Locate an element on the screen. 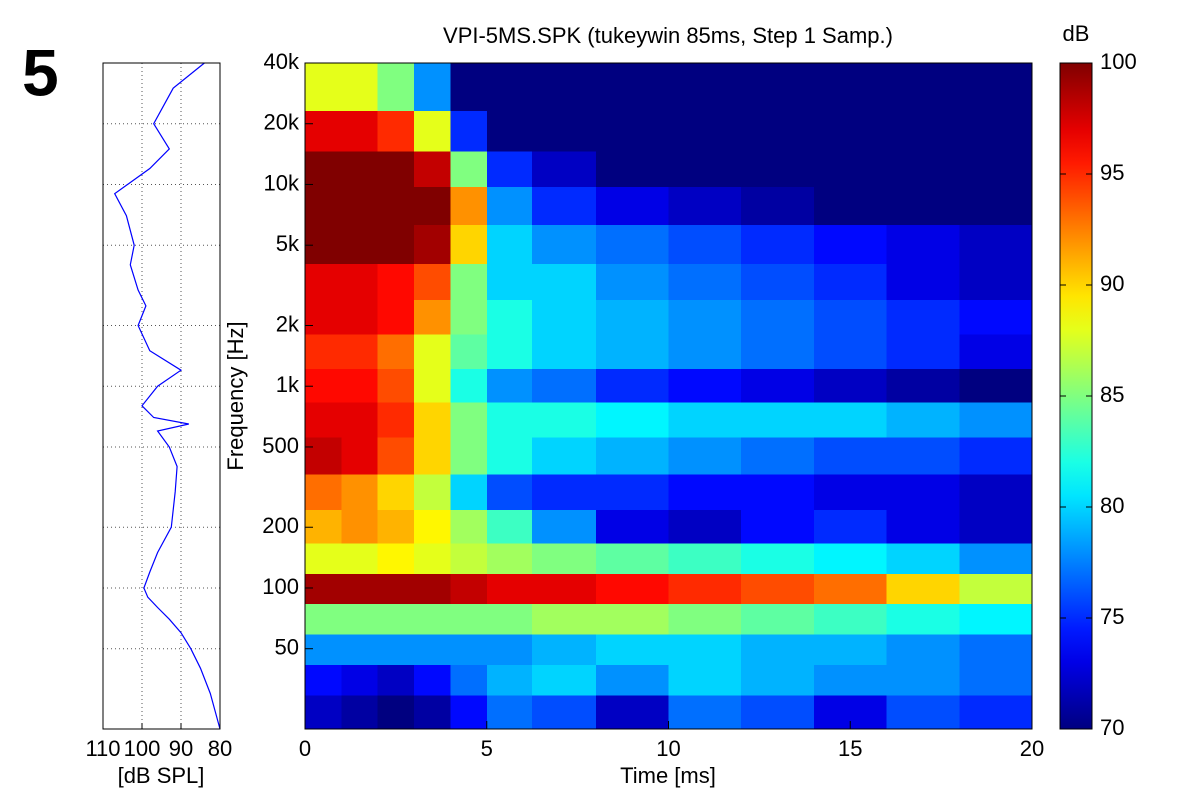  x-tick-label: 90 is located at coordinates (181, 748).